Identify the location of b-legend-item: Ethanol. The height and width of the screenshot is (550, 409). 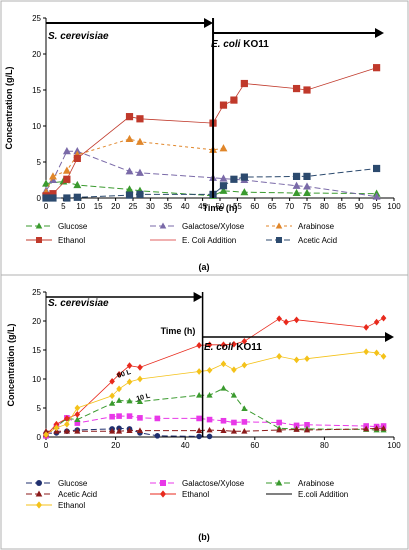
(55, 505).